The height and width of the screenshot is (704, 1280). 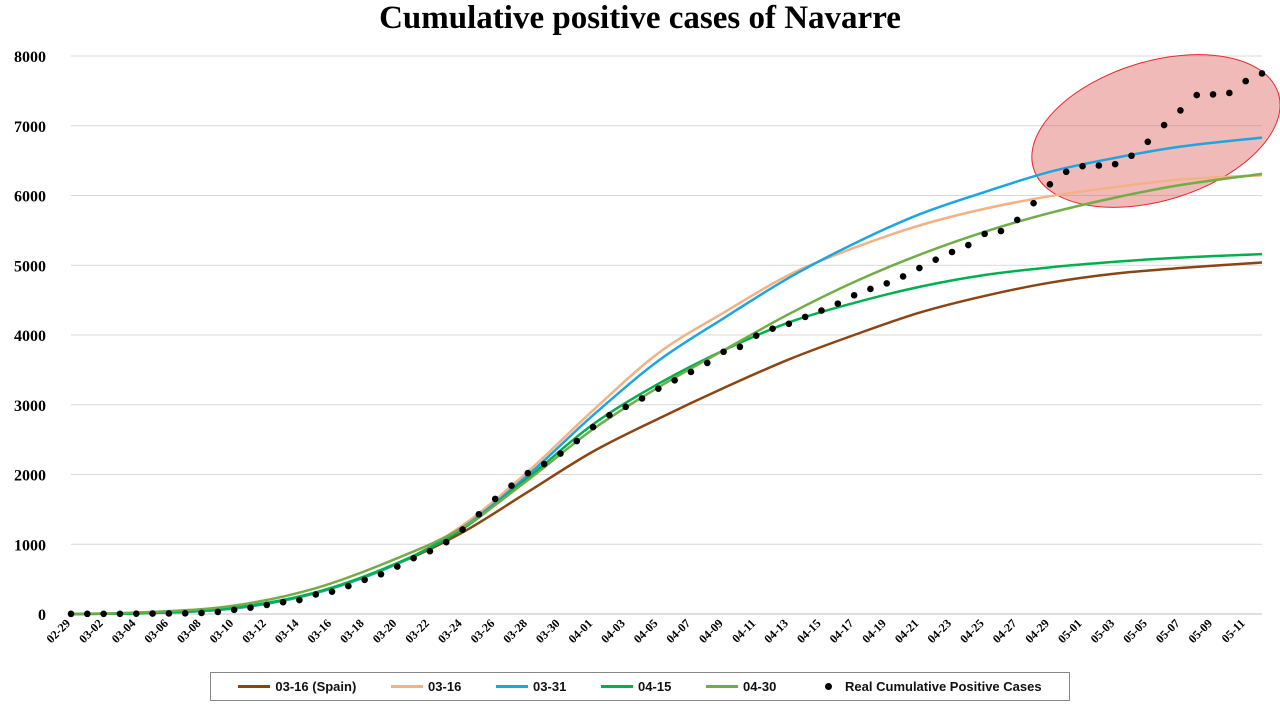 What do you see at coordinates (1233, 630) in the screenshot?
I see `x-tick-label: 05-11` at bounding box center [1233, 630].